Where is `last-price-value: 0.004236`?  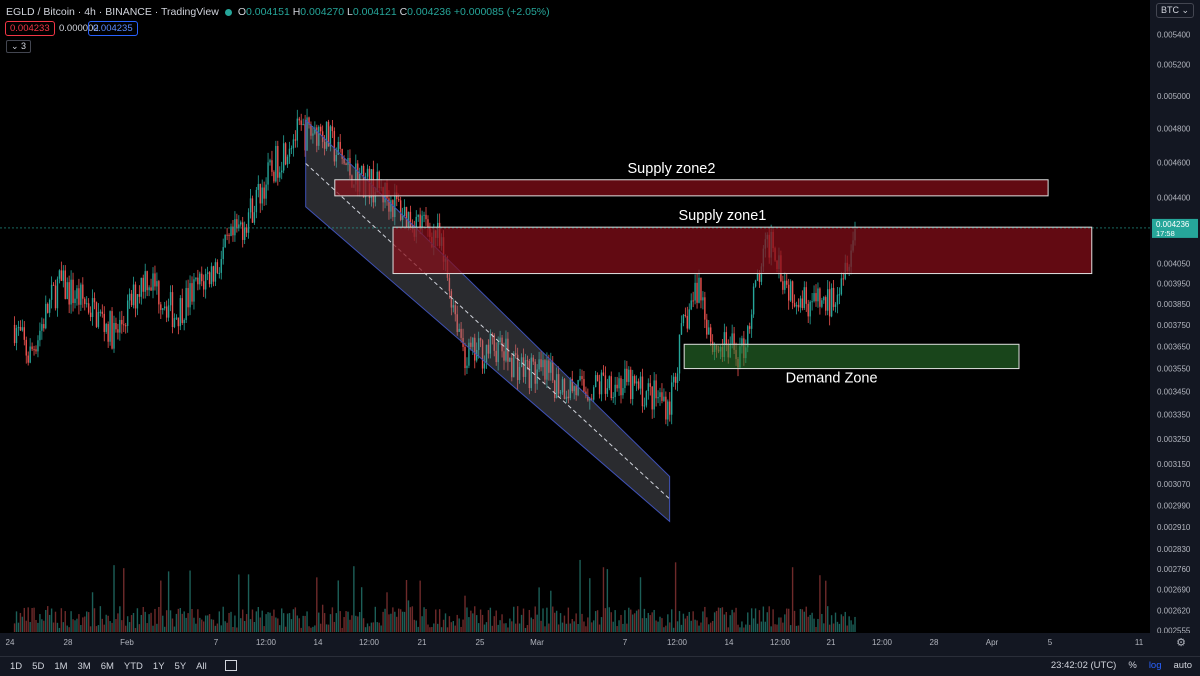
last-price-value: 0.004236 is located at coordinates (1173, 224).